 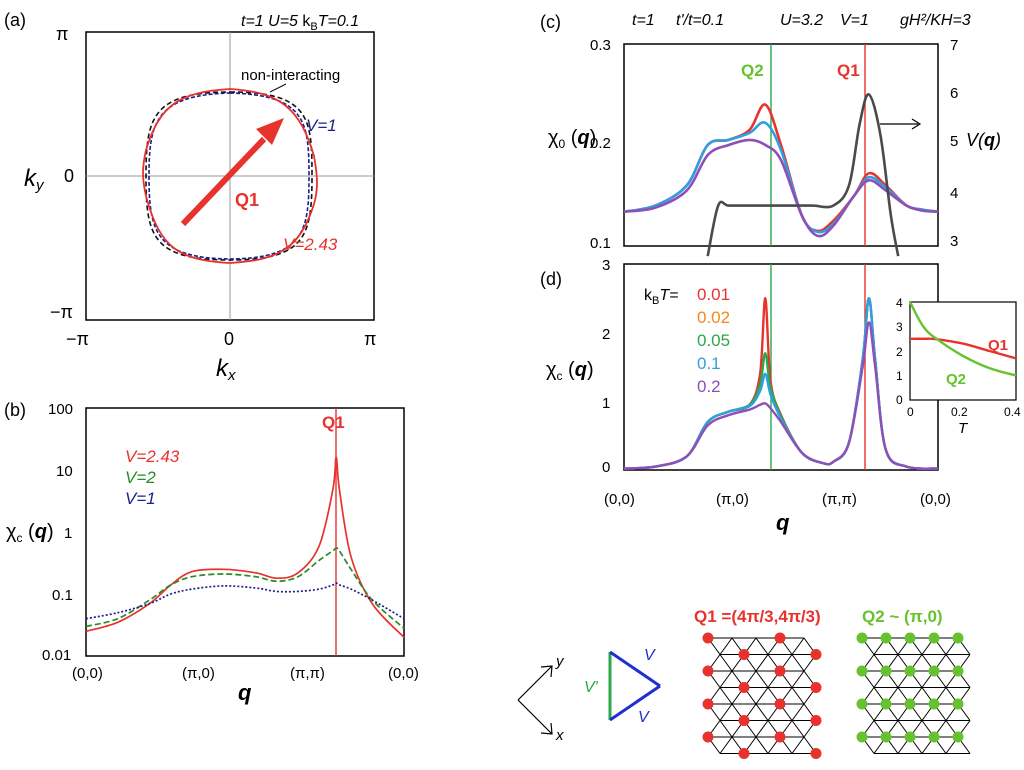 I want to click on c-param-0: t=1, so click(x=643, y=20).